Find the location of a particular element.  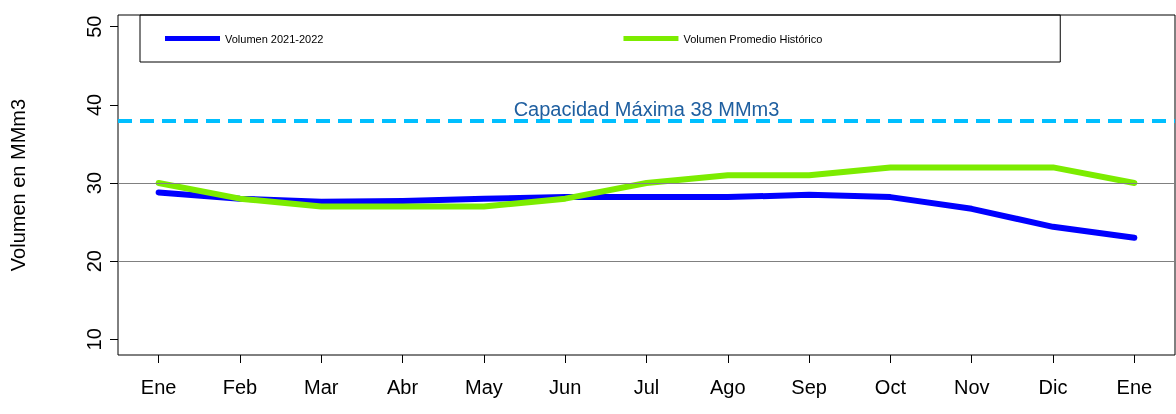

x-tick-label: Sep is located at coordinates (809, 387).